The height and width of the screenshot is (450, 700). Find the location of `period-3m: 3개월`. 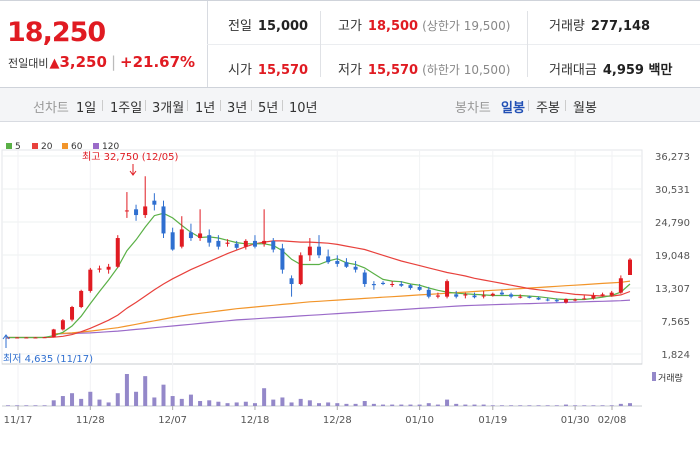

period-3m: 3개월 is located at coordinates (168, 108).